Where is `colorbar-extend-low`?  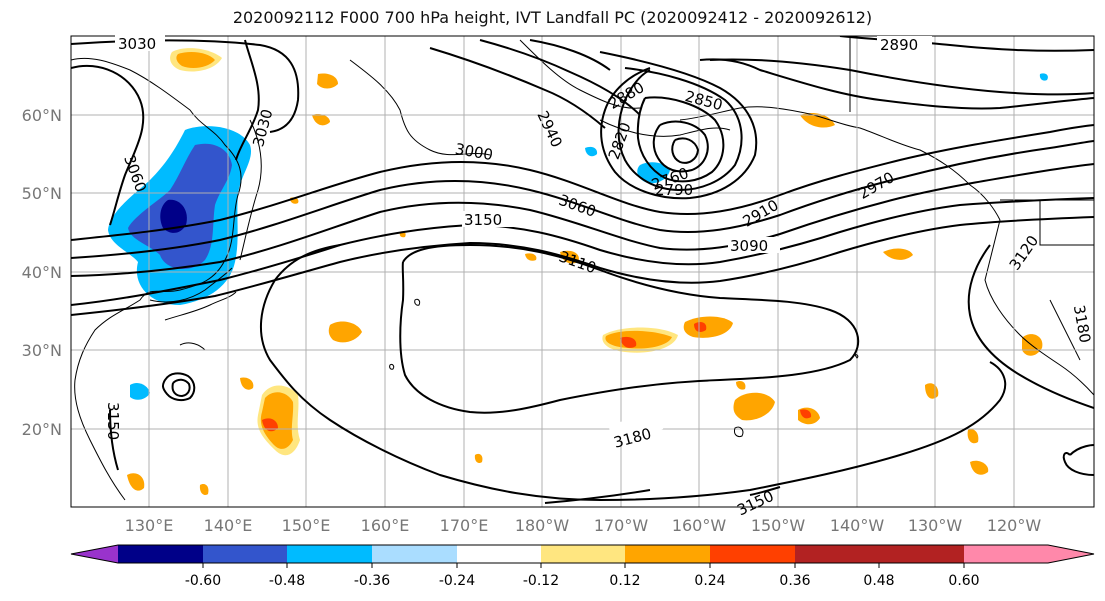 colorbar-extend-low is located at coordinates (94, 554).